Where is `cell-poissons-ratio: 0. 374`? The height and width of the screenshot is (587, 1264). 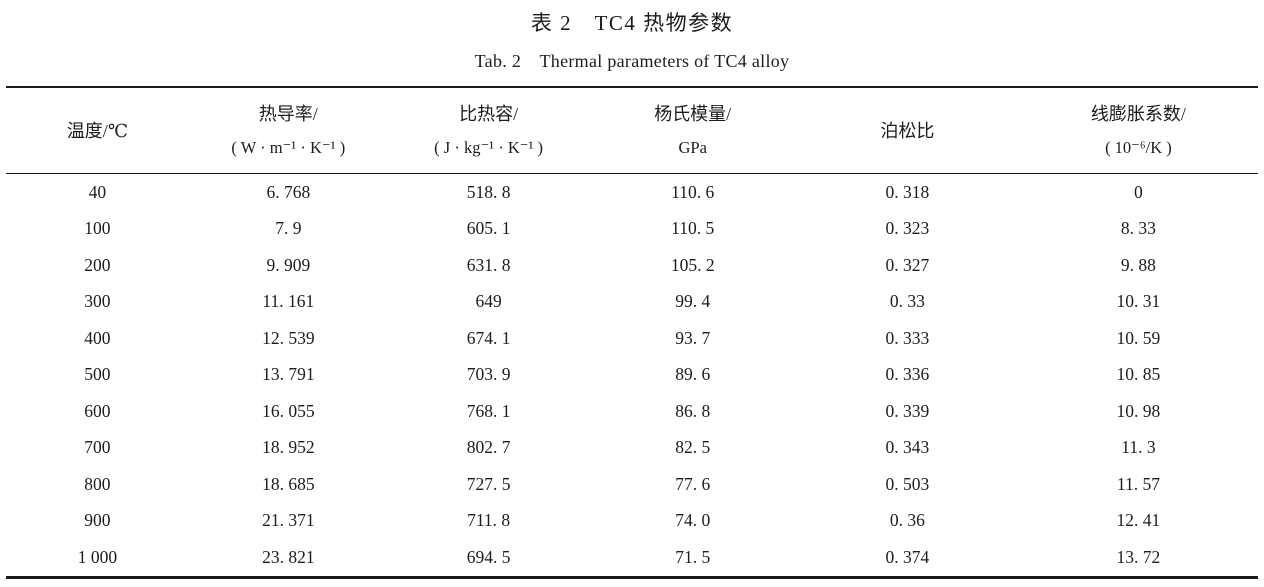 cell-poissons-ratio: 0. 374 is located at coordinates (907, 556).